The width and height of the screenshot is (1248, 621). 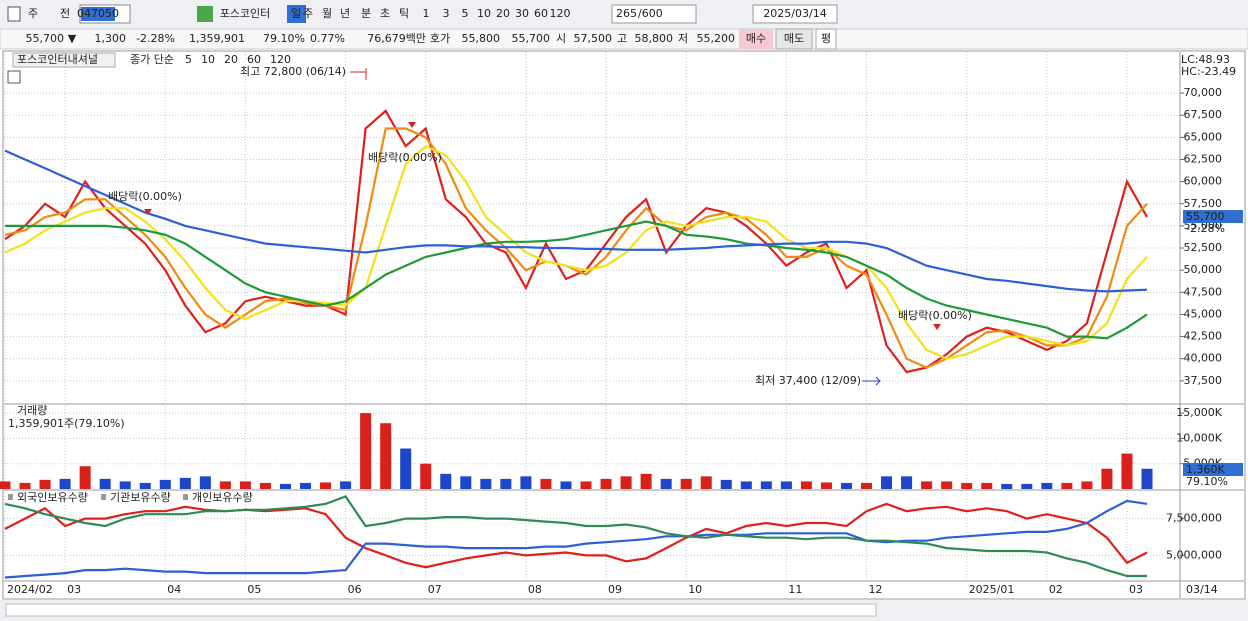 What do you see at coordinates (217, 38) in the screenshot?
I see `info-volume: 1,359,901` at bounding box center [217, 38].